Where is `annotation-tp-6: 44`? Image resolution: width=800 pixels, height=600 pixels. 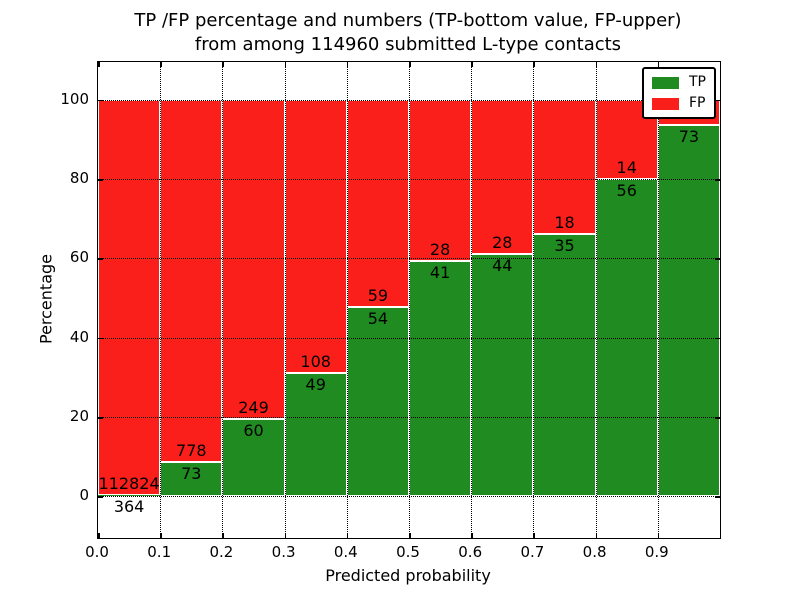 annotation-tp-6: 44 is located at coordinates (502, 265).